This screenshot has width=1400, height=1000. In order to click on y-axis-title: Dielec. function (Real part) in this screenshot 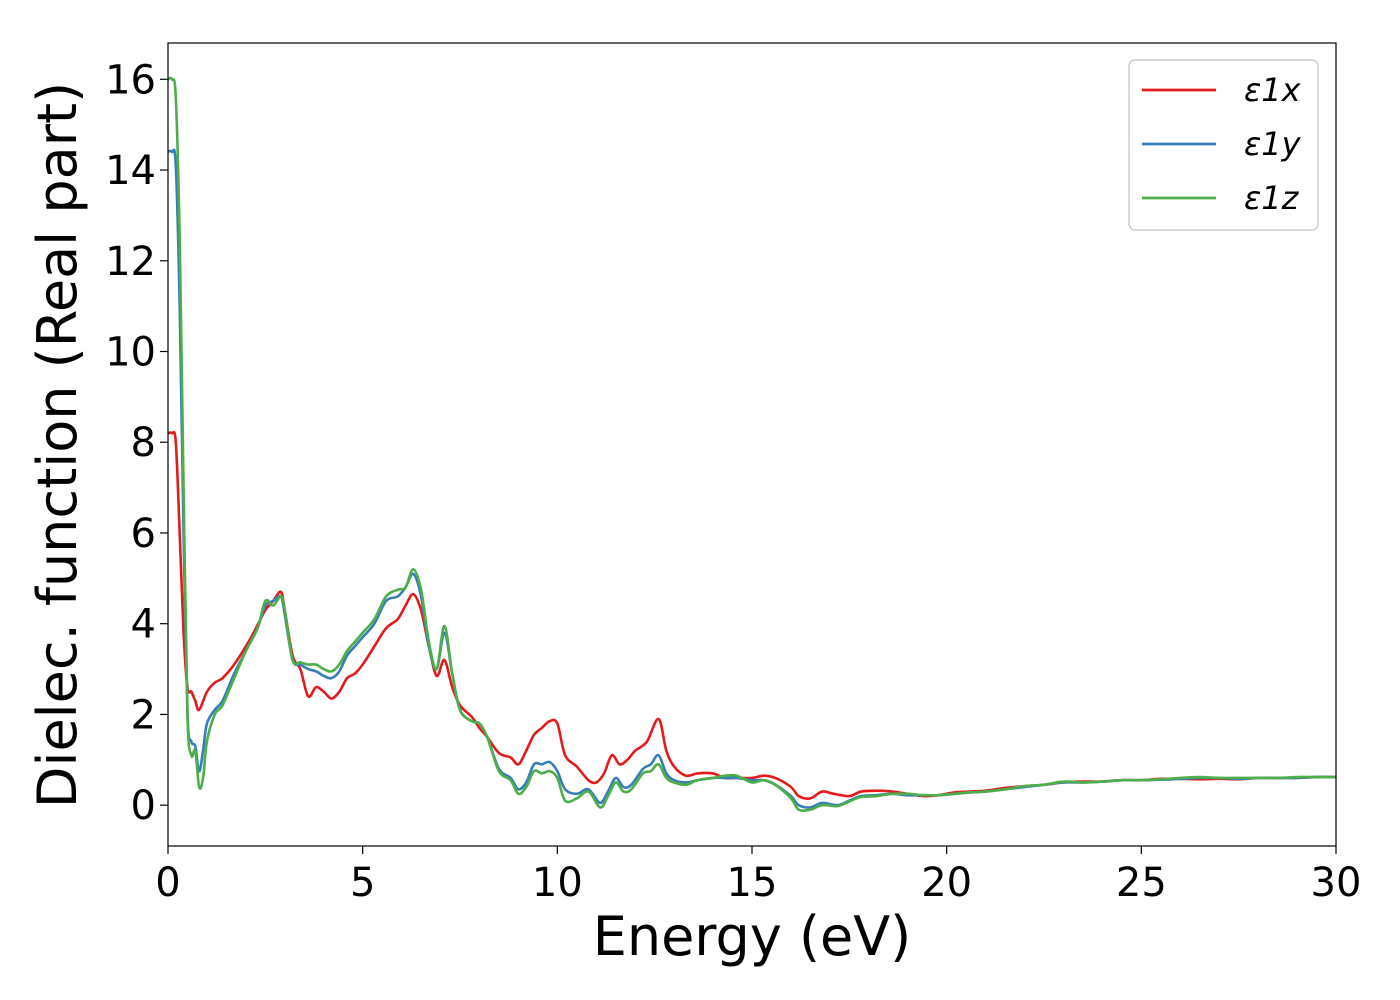, I will do `click(57, 445)`.